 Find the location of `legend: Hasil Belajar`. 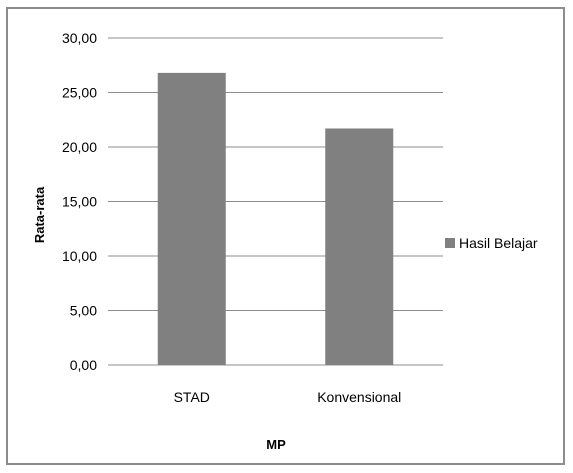

legend: Hasil Belajar is located at coordinates (491, 243).